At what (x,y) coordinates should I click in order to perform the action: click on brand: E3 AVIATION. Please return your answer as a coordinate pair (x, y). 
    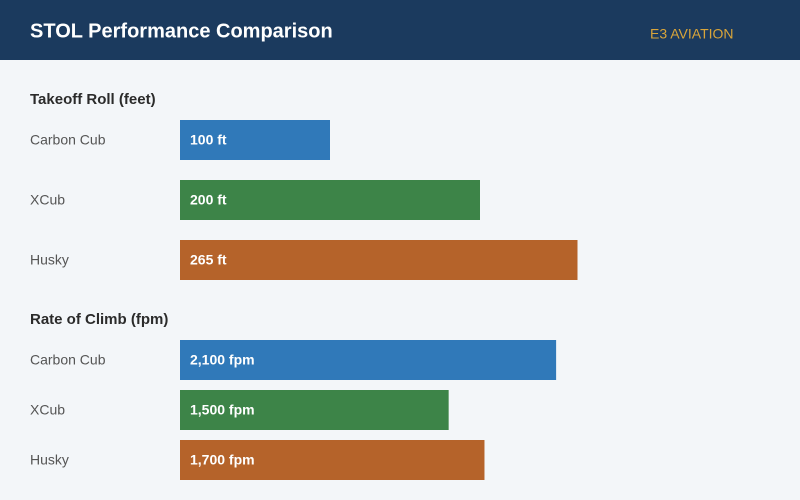
    Looking at the image, I should click on (692, 34).